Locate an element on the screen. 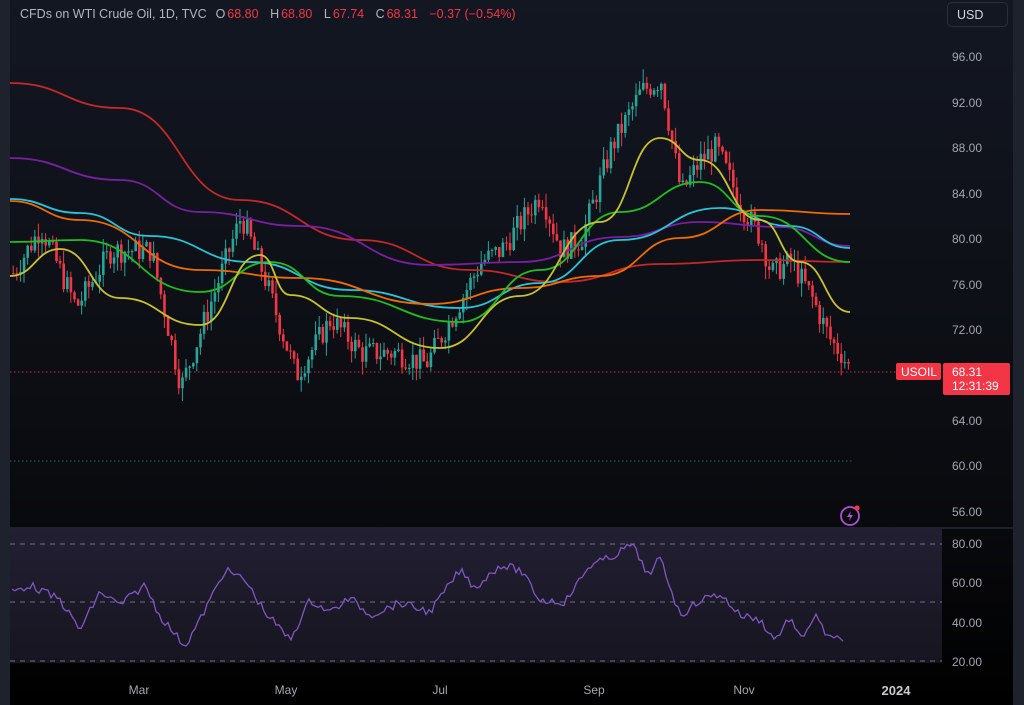  price-tick: 84.00 is located at coordinates (967, 194).